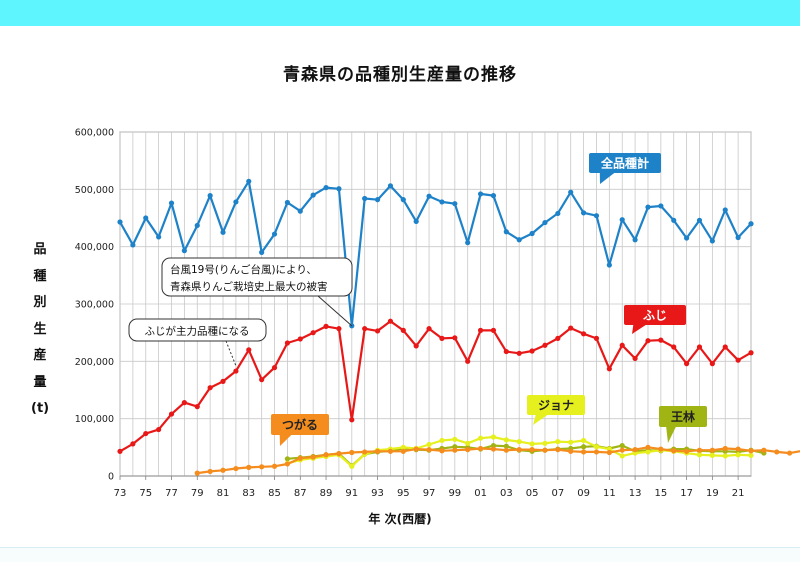 The width and height of the screenshot is (800, 562). What do you see at coordinates (145, 493) in the screenshot?
I see `x-tick-label: 75` at bounding box center [145, 493].